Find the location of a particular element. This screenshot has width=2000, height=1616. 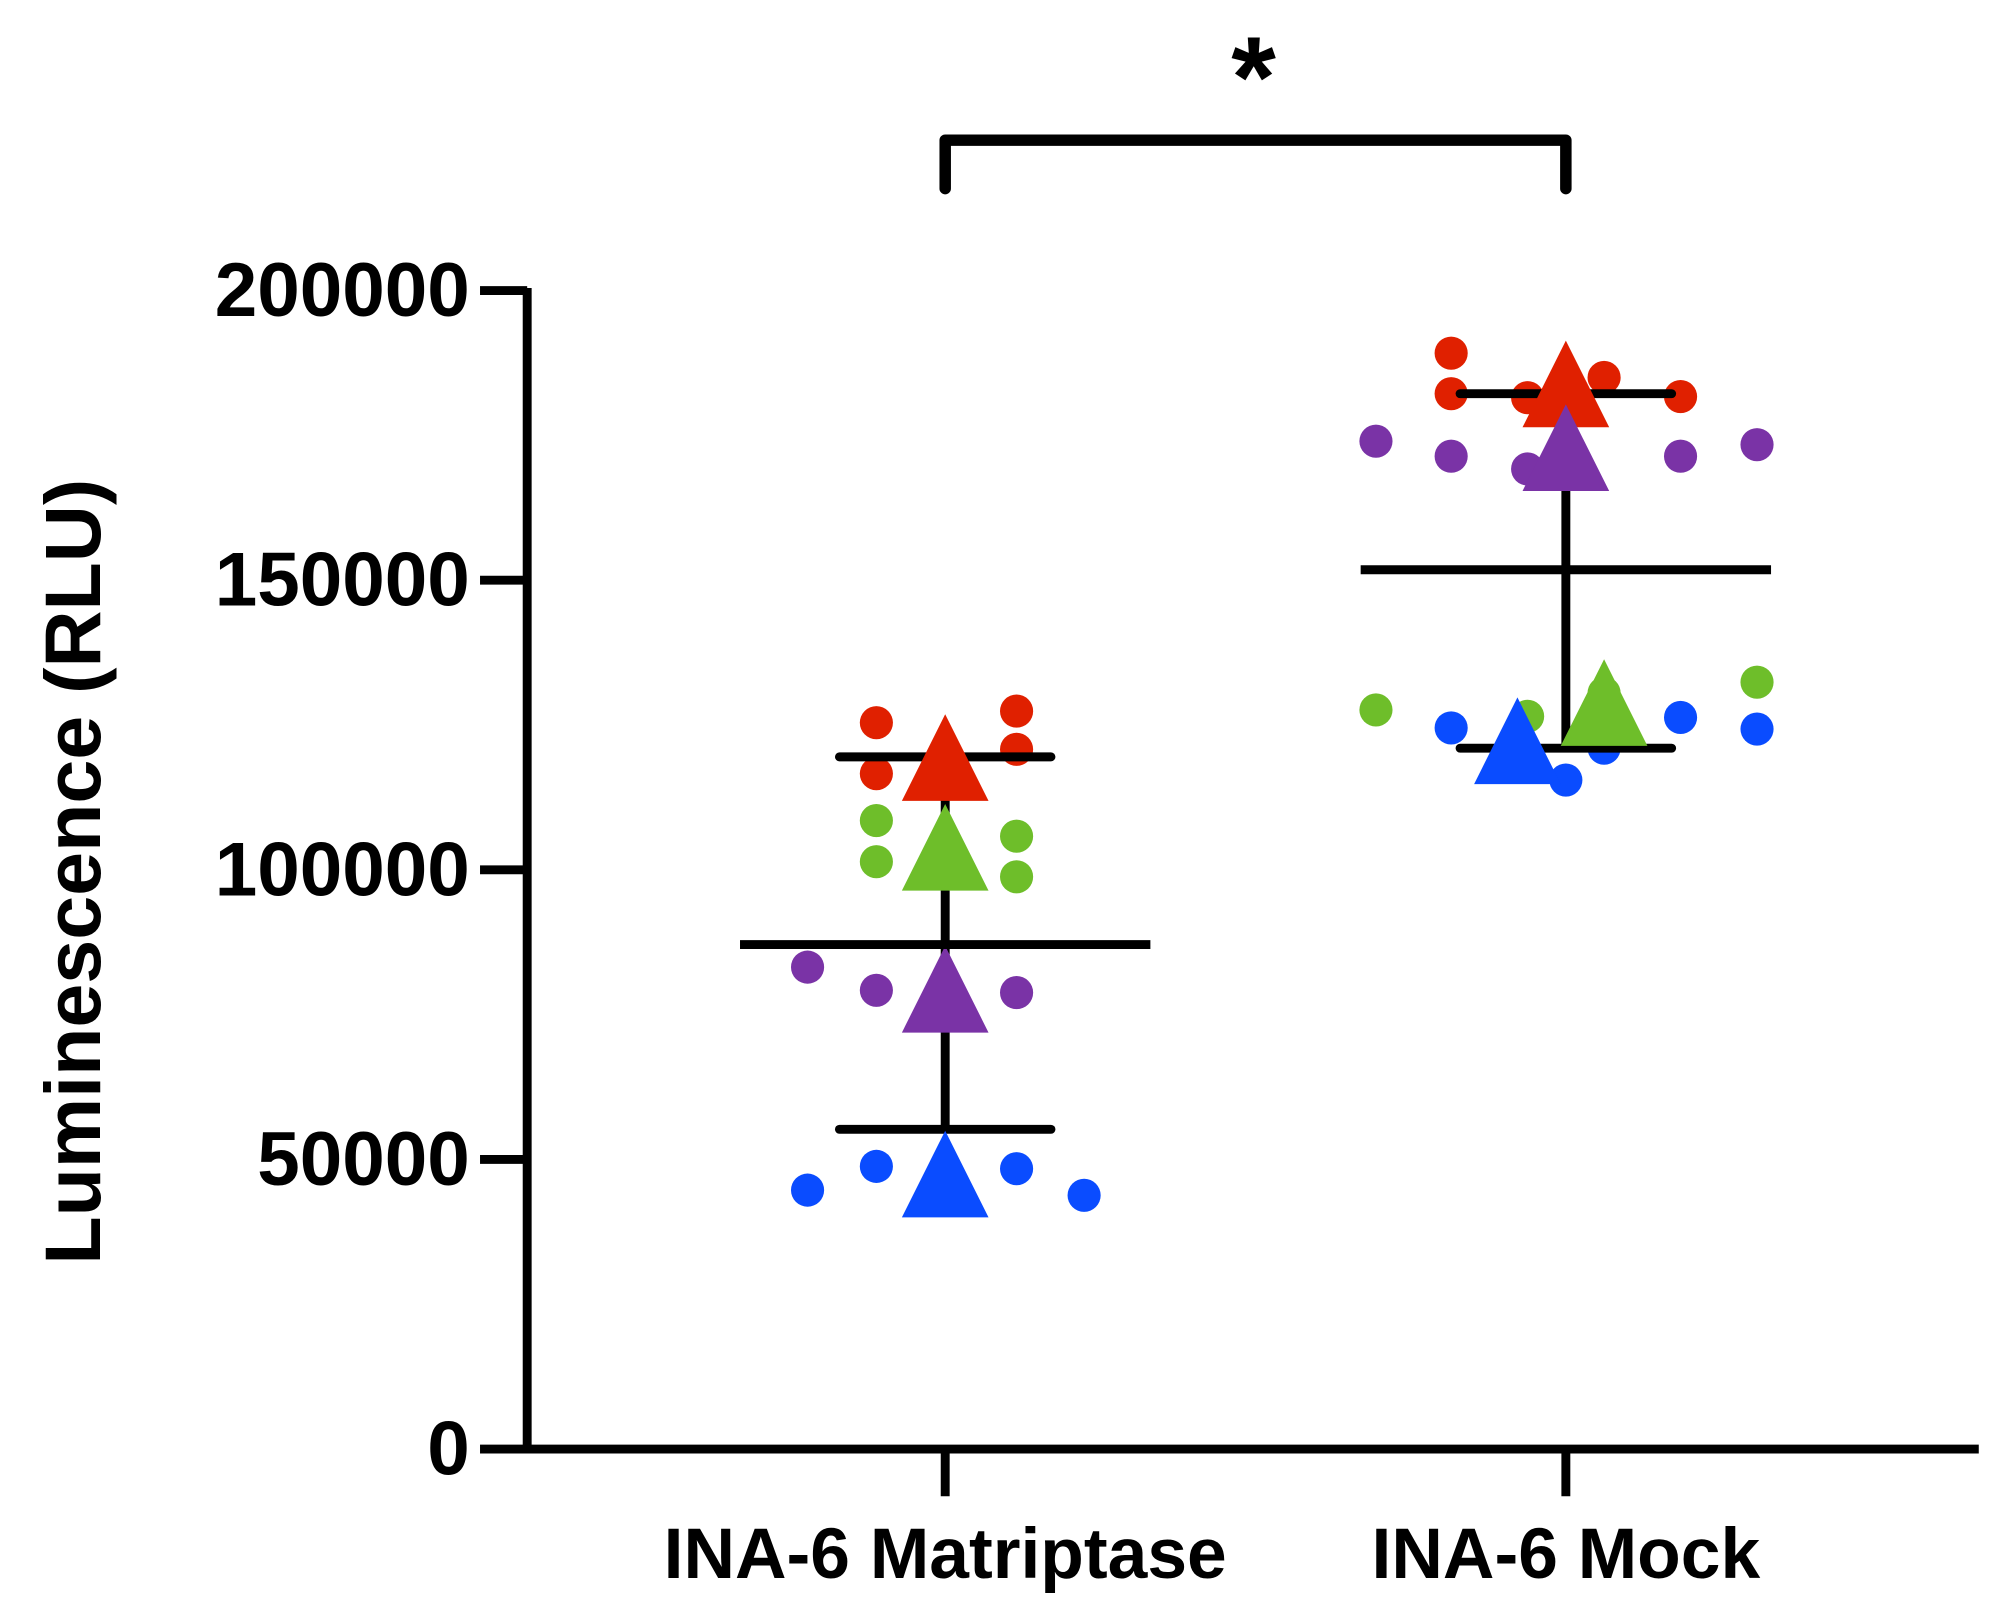

y-tick-label: 100000 is located at coordinates (342, 869).